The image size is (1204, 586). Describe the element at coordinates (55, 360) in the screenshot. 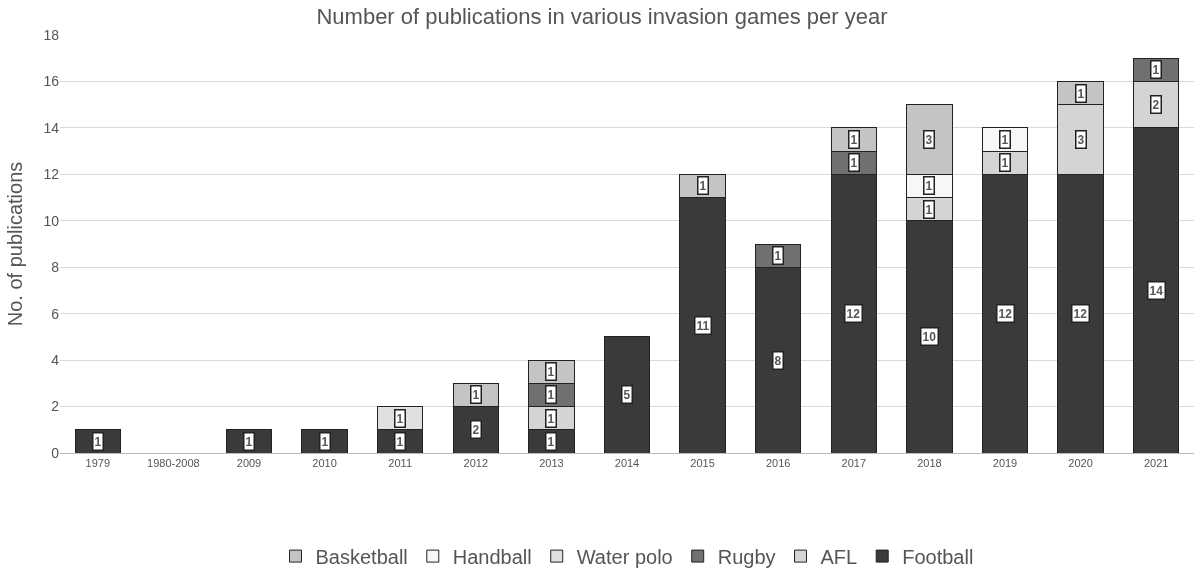

I see `y-tick-label: 4` at that location.